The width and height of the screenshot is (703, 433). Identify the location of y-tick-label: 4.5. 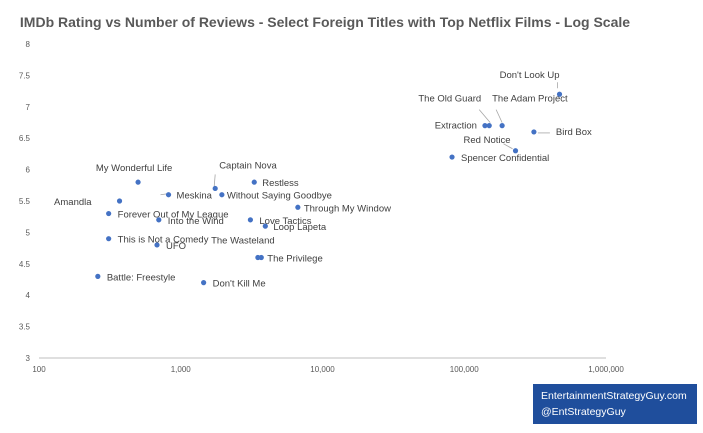
(25, 264).